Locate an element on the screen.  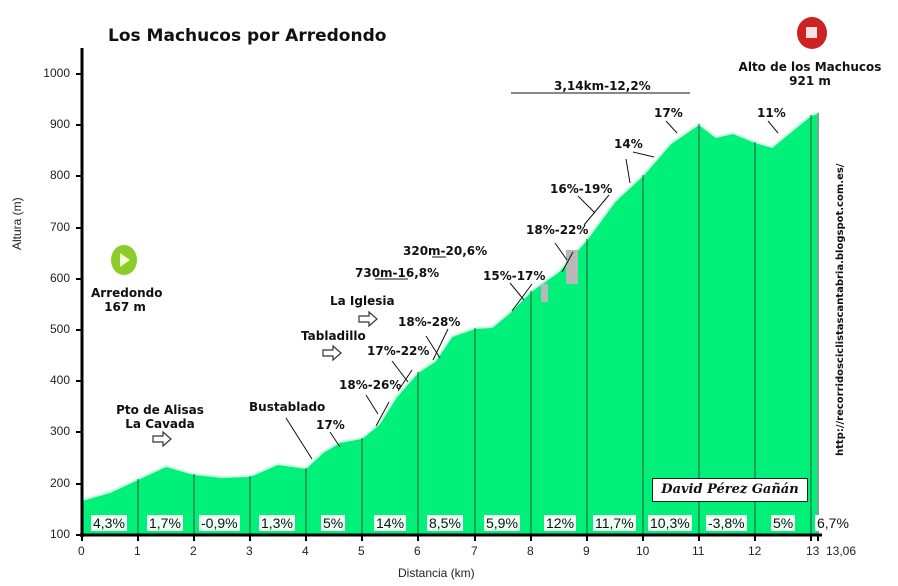
segment-gradient: 5,9% is located at coordinates (502, 523).